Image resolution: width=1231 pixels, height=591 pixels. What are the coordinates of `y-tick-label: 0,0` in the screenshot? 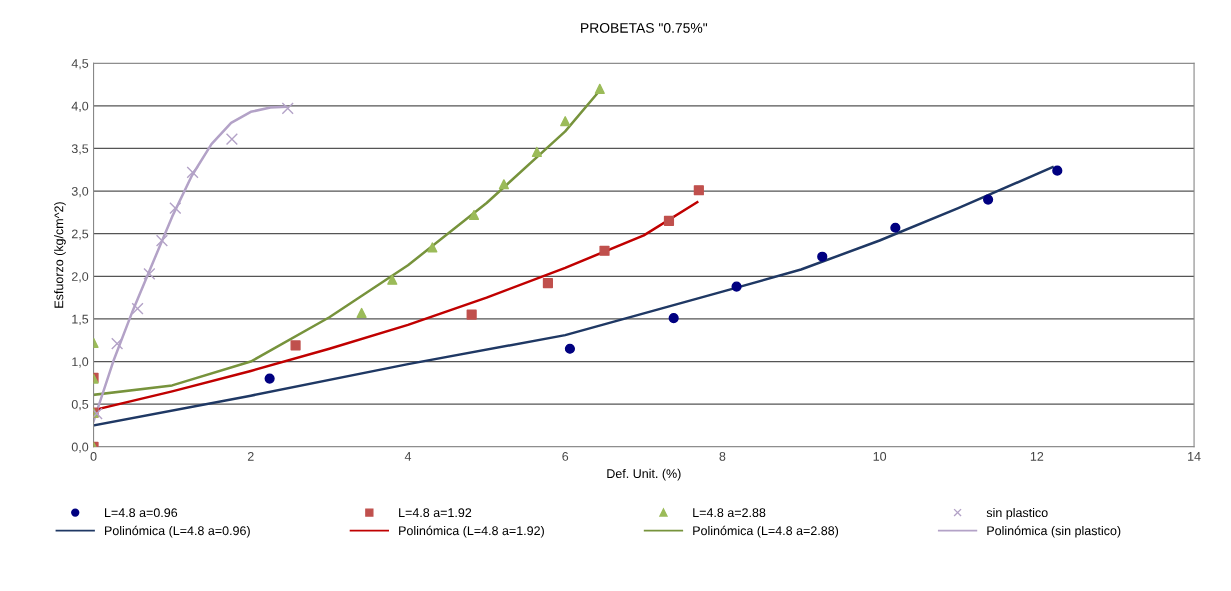 It's located at (80, 447).